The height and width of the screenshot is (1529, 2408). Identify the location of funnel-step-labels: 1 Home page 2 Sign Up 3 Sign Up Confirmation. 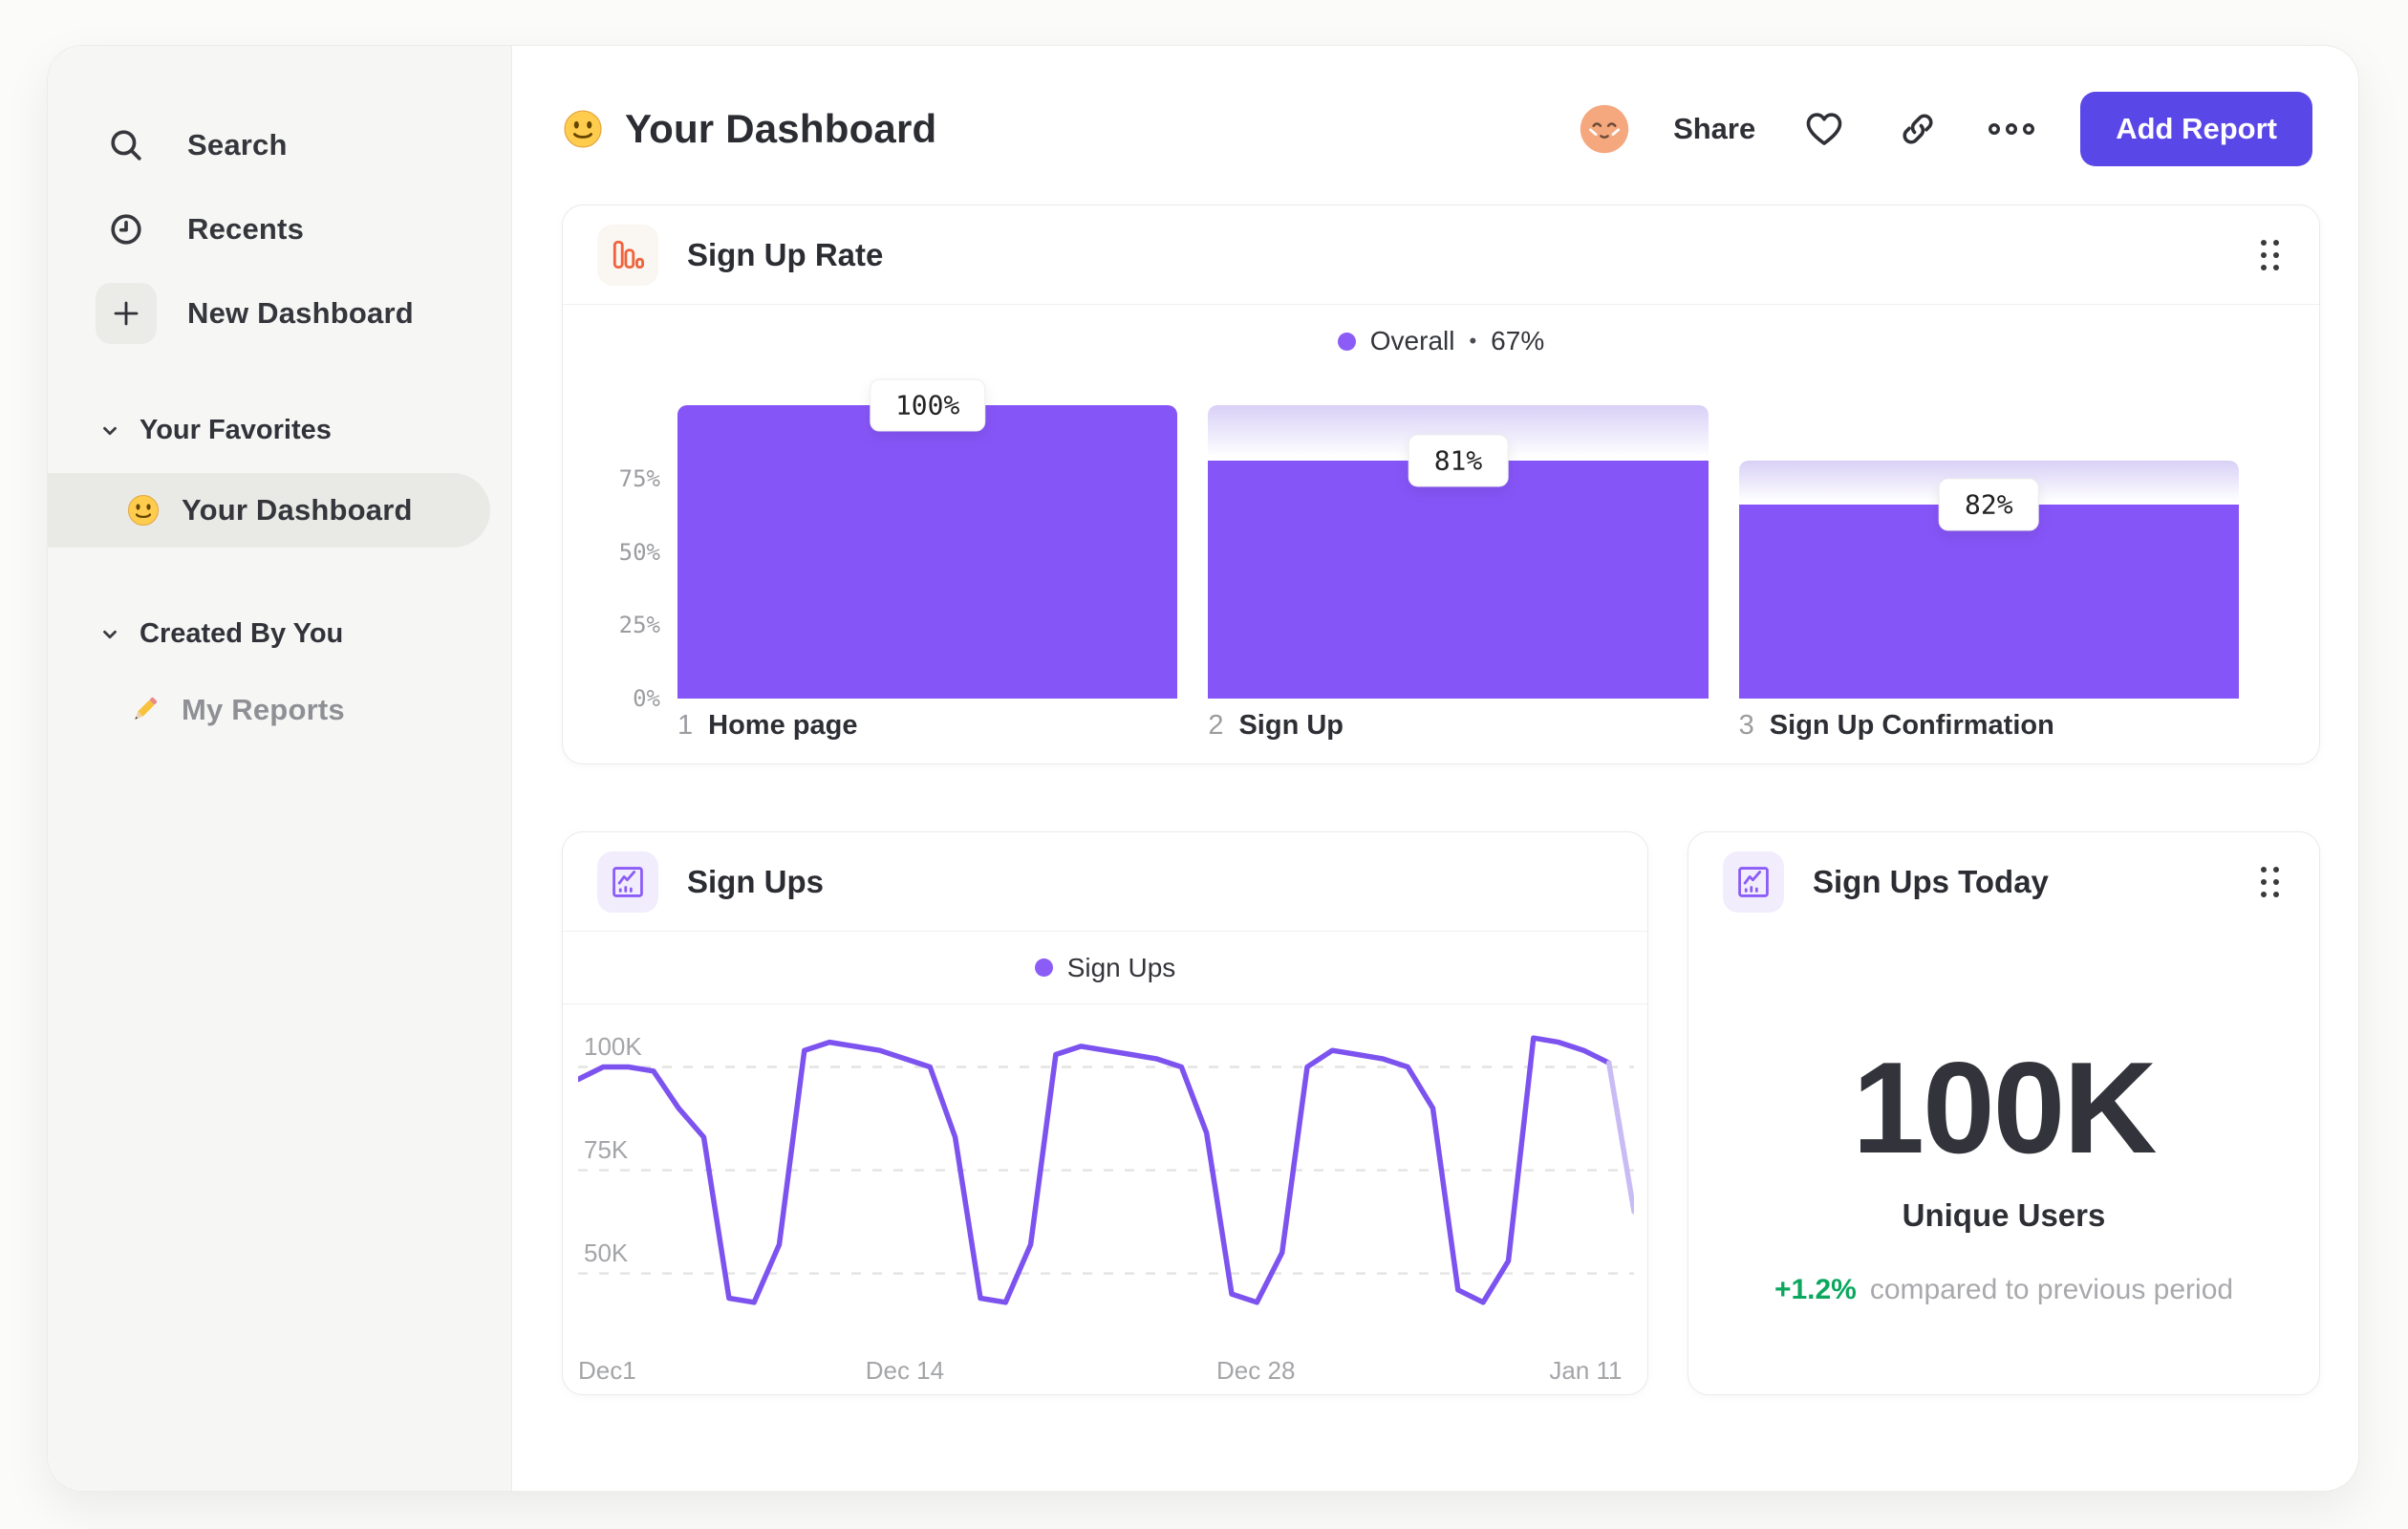
(1458, 726).